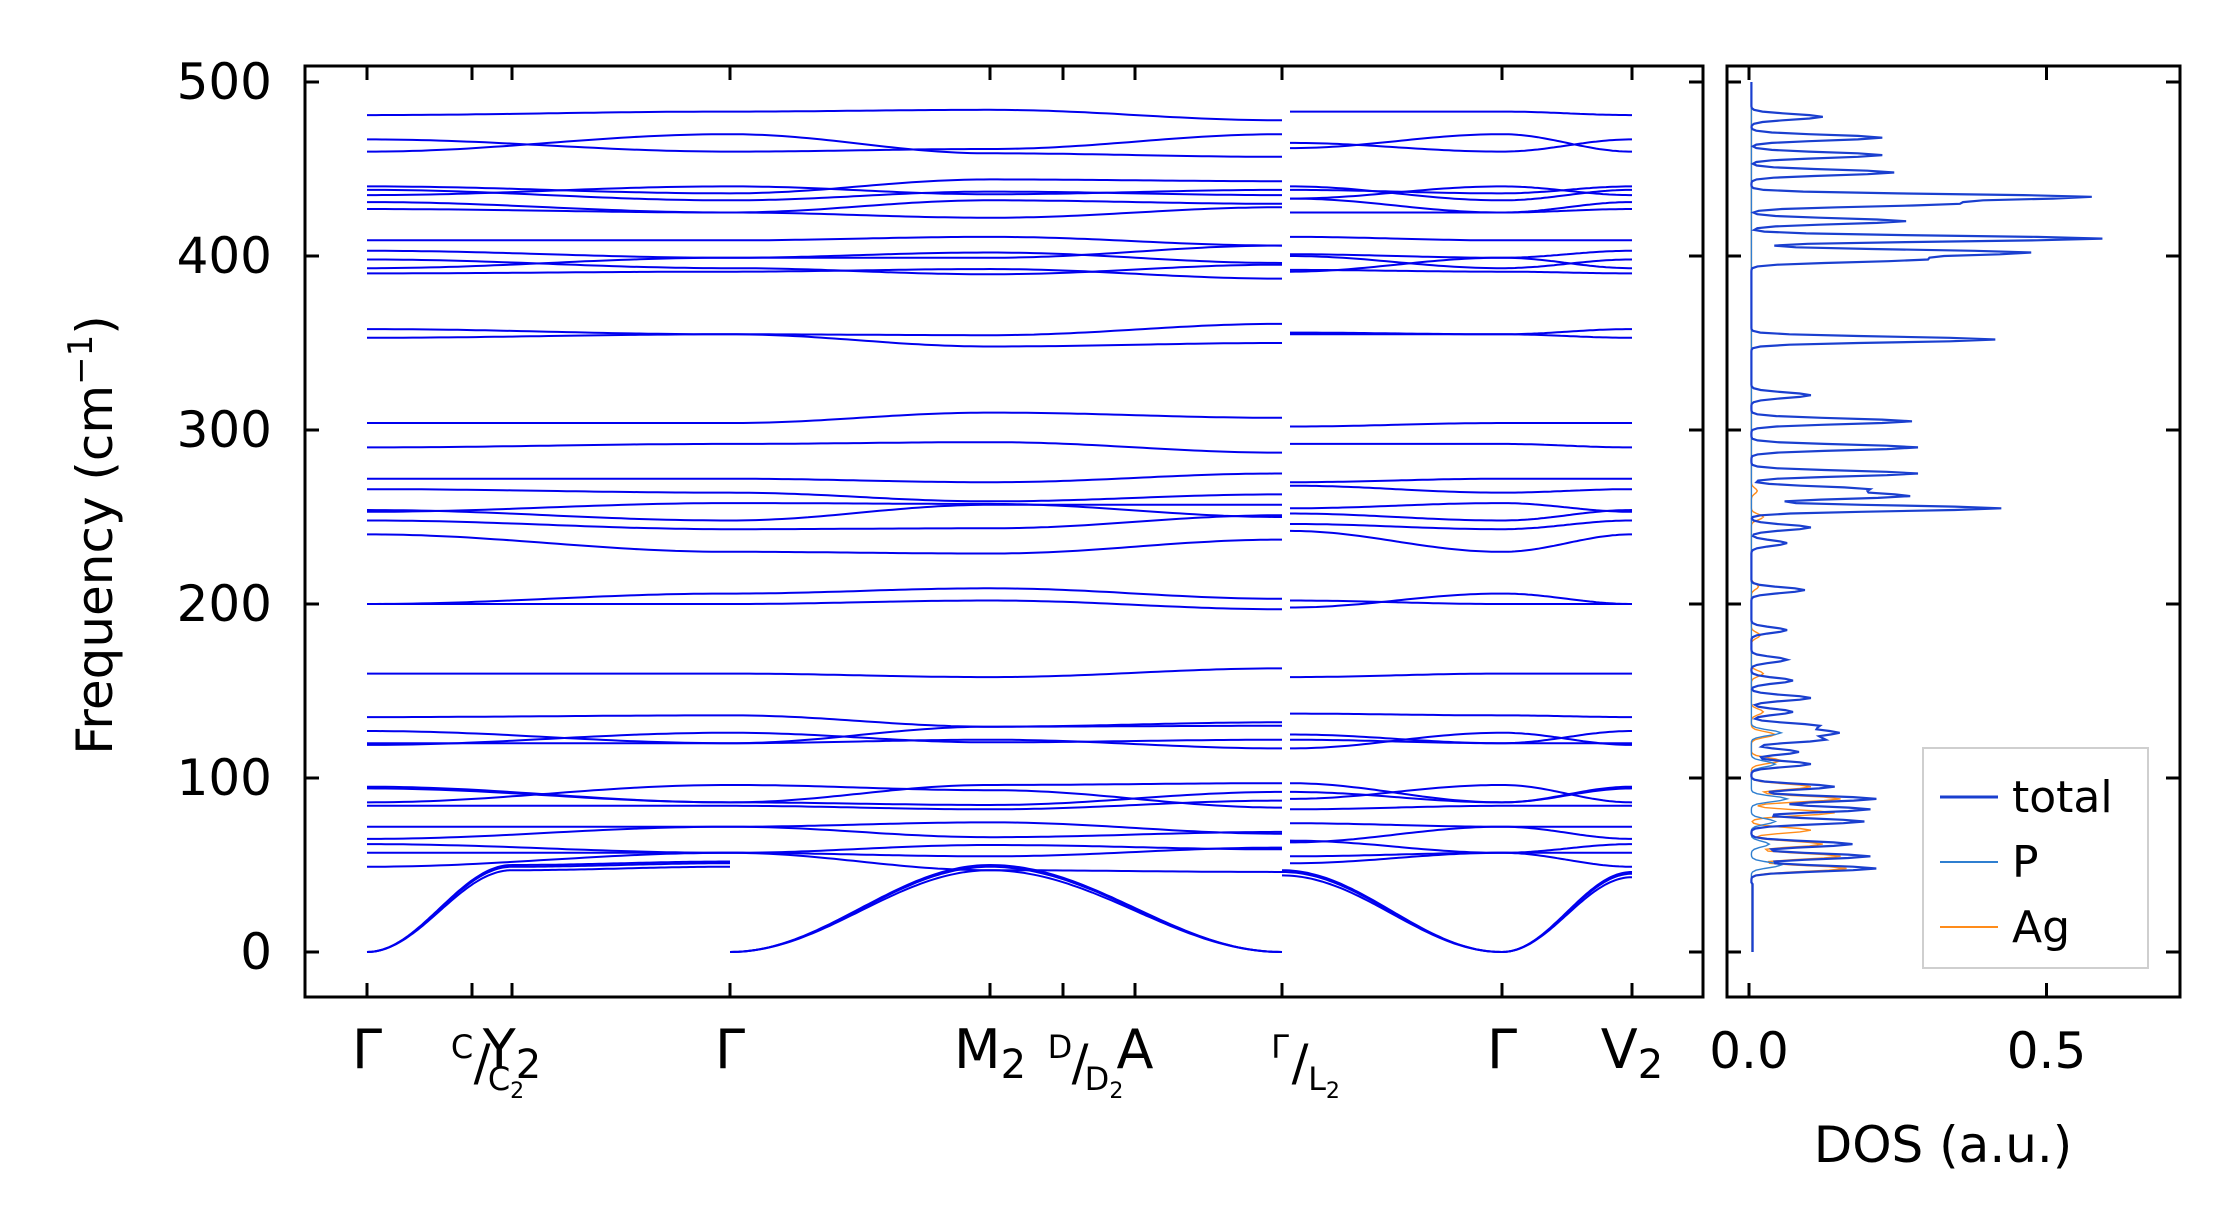 The height and width of the screenshot is (1231, 2222). Describe the element at coordinates (1632, 1053) in the screenshot. I see `band-x-tick-label: V2` at that location.